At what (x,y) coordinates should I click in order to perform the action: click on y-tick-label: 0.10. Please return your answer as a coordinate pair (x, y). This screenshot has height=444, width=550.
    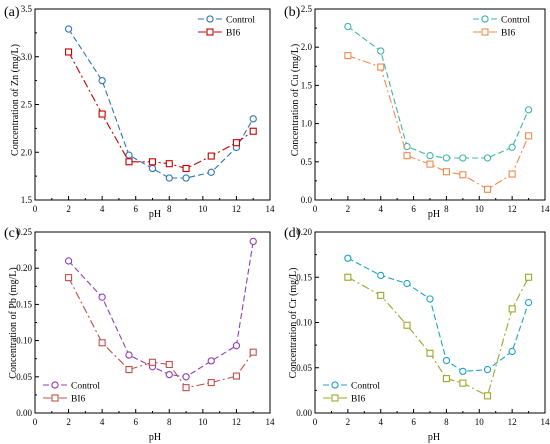
    Looking at the image, I should click on (24, 341).